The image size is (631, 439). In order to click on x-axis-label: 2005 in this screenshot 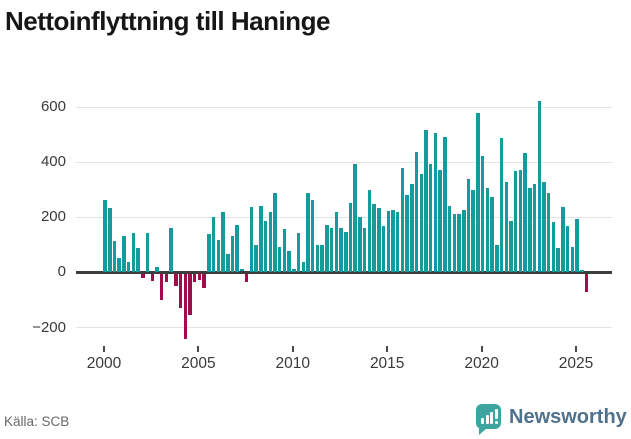, I will do `click(198, 363)`.